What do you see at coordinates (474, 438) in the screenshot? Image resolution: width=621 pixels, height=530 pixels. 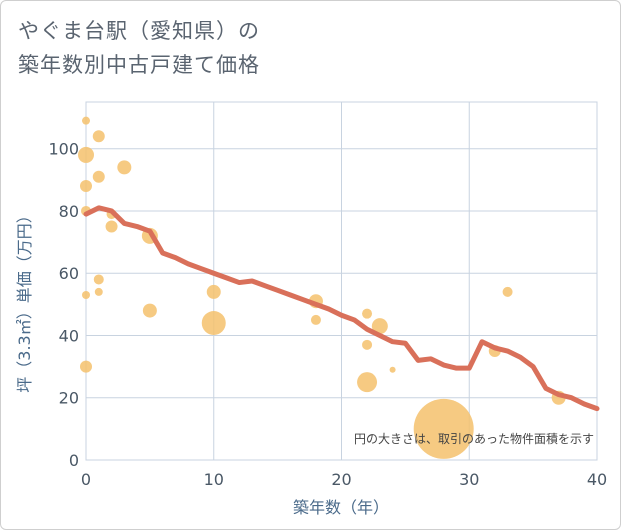 I see `size-note: 円の大きさは、取引のあった物件面積を示す` at bounding box center [474, 438].